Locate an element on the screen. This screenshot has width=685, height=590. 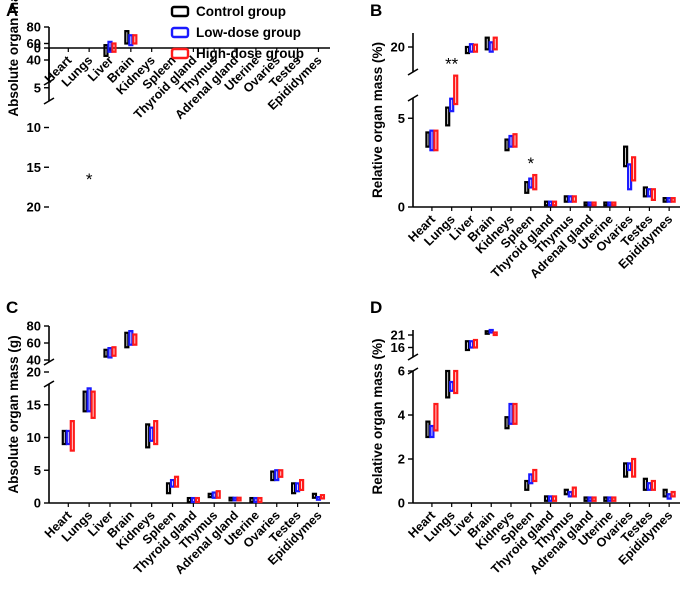
legend-label: Control group is located at coordinates (241, 11).